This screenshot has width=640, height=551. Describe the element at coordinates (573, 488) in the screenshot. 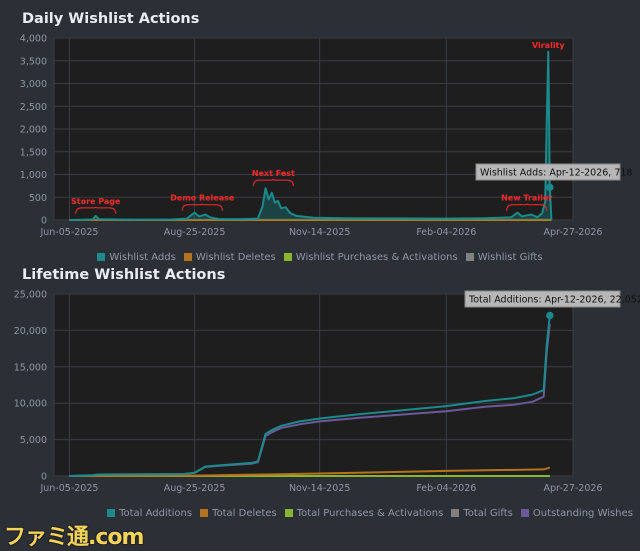

I see `lifetime-x-tick-label: Apr-27-2026` at that location.